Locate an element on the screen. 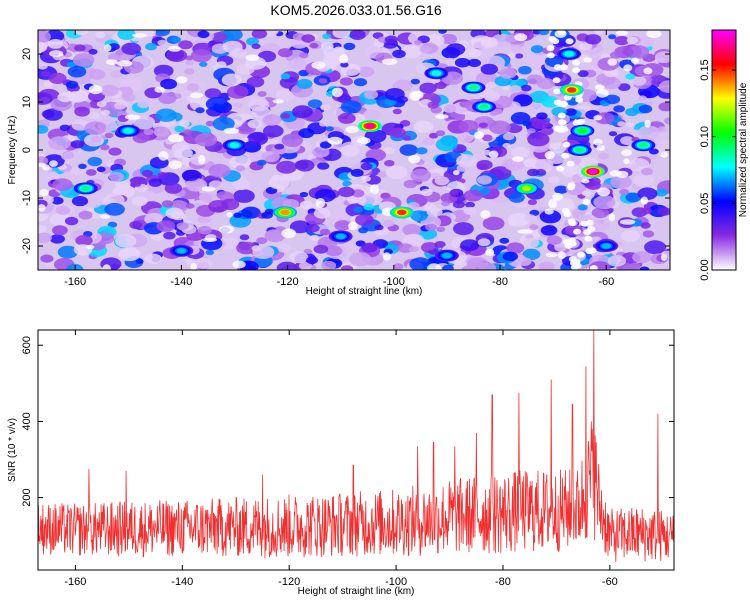 Image resolution: width=750 pixels, height=600 pixels. top-y-tick-label: -20 is located at coordinates (27, 246).